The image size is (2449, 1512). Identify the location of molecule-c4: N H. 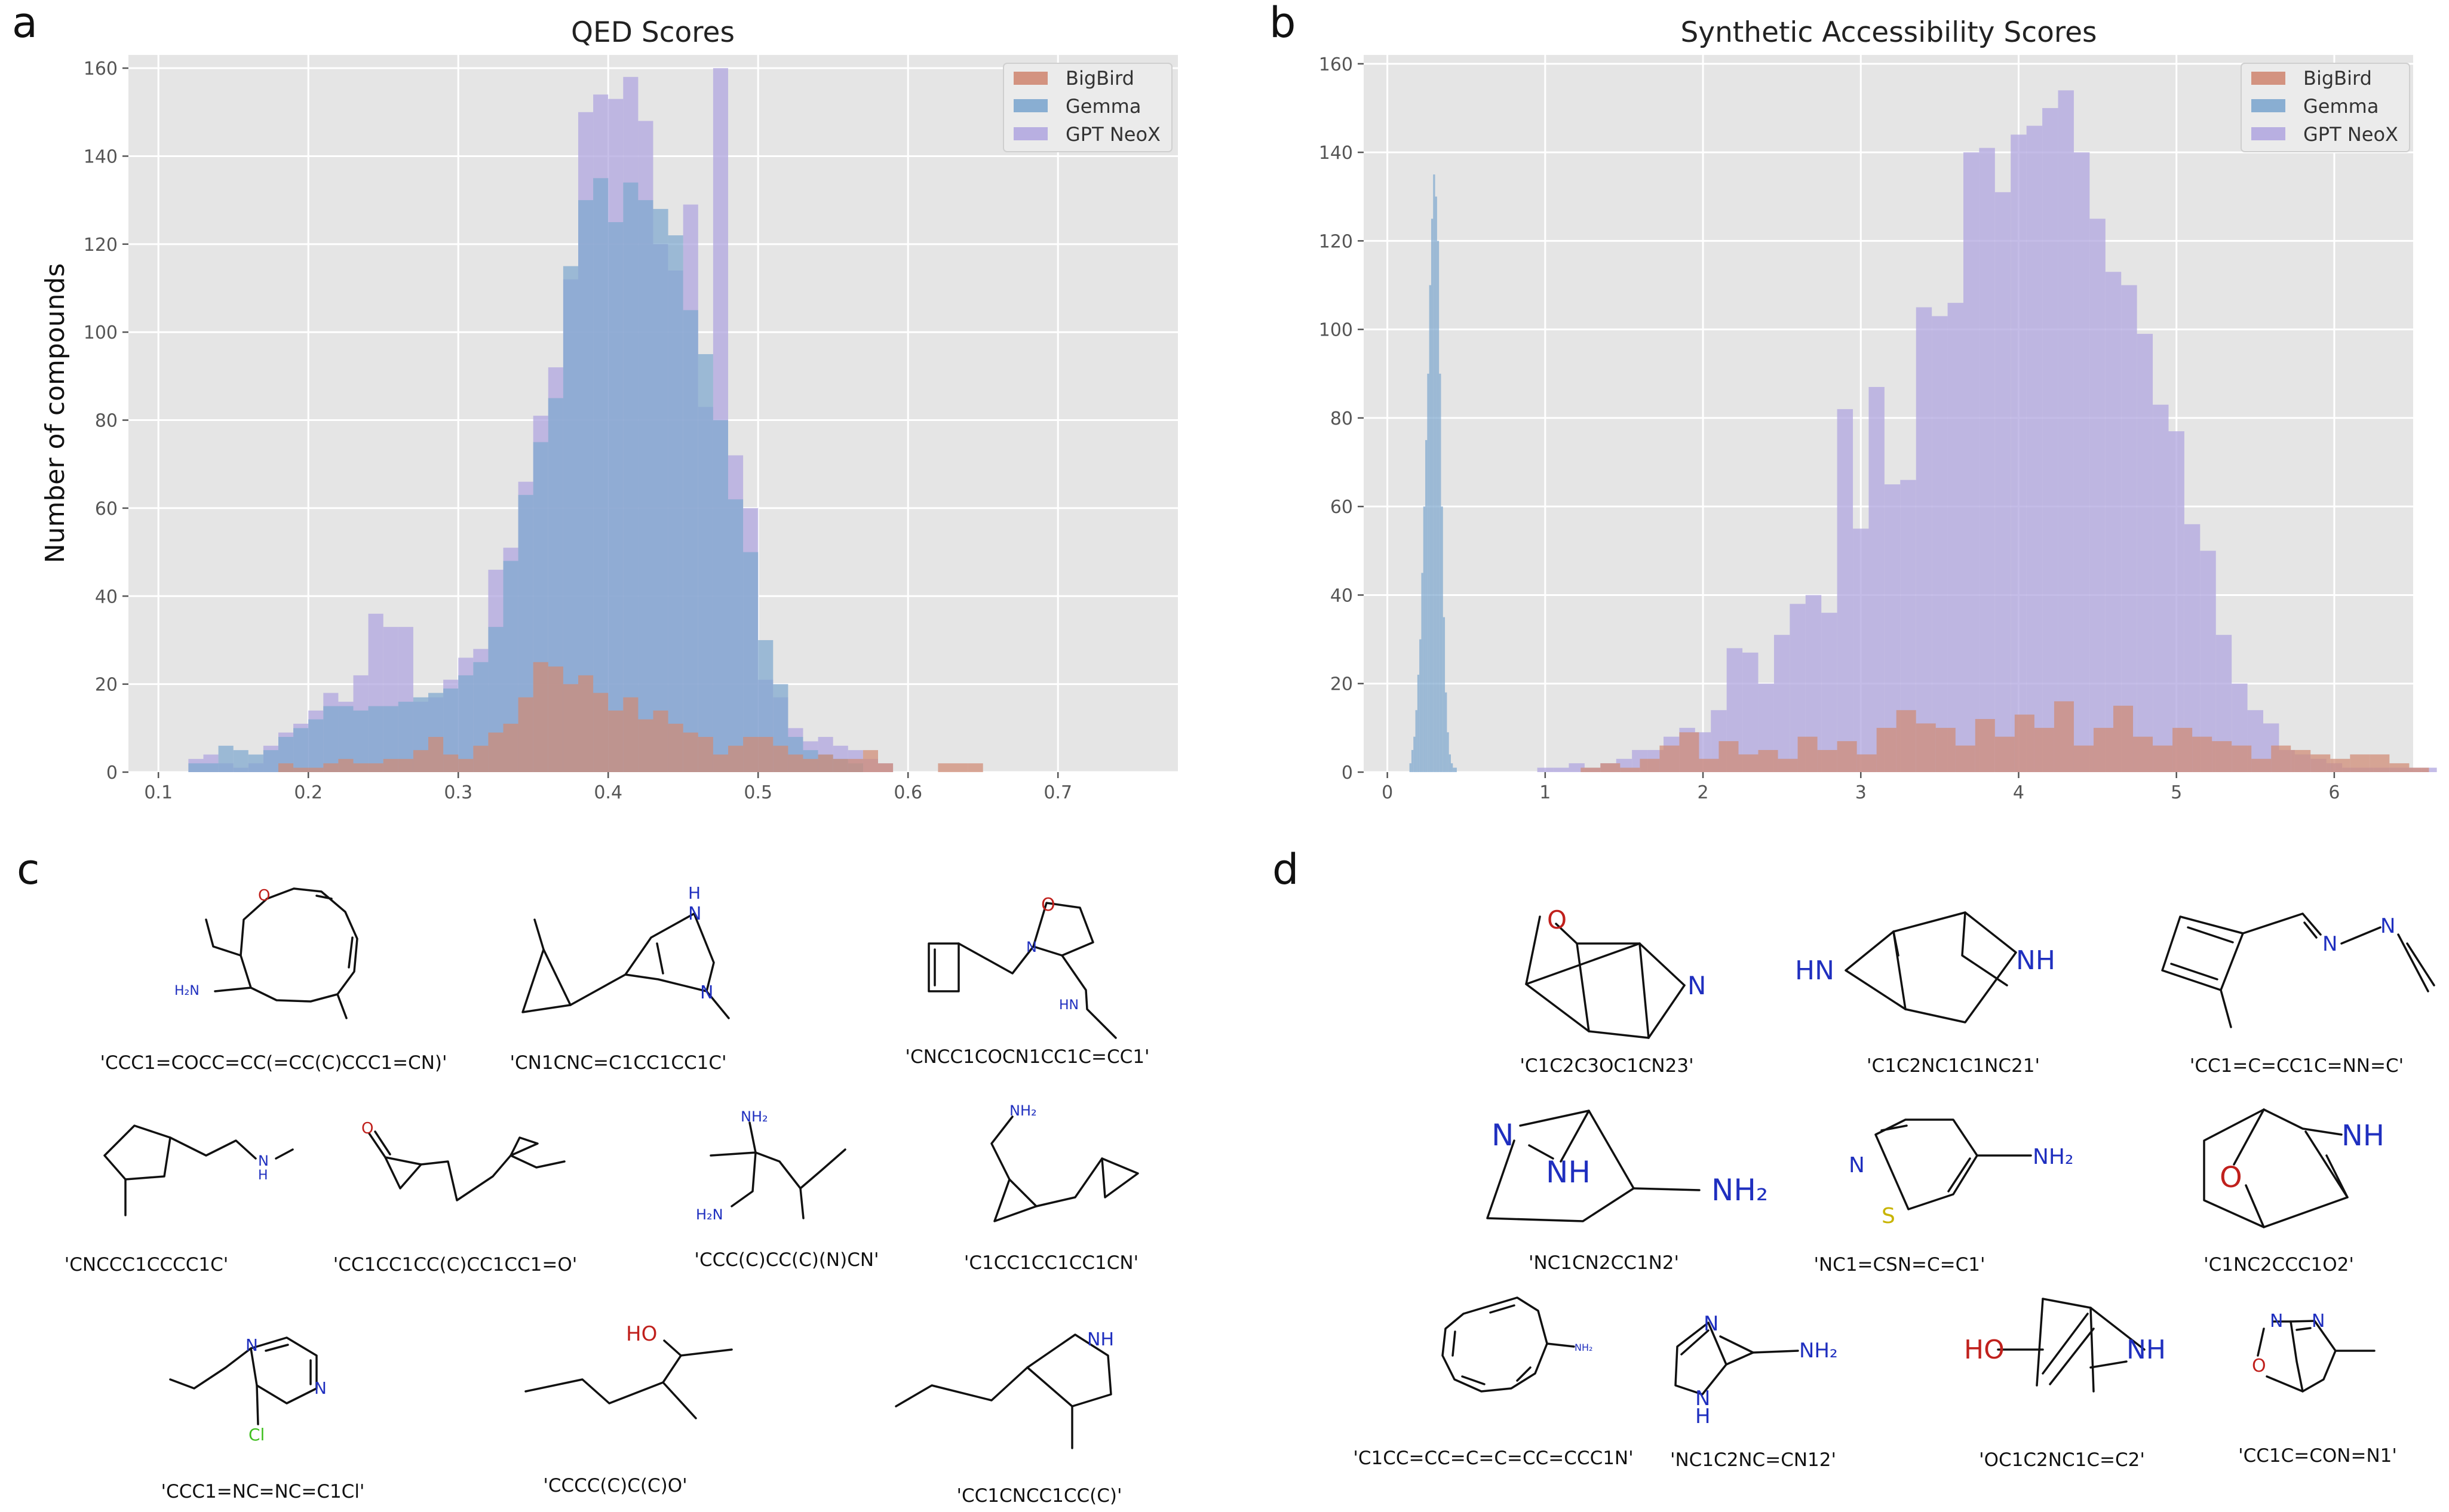
(198, 1170).